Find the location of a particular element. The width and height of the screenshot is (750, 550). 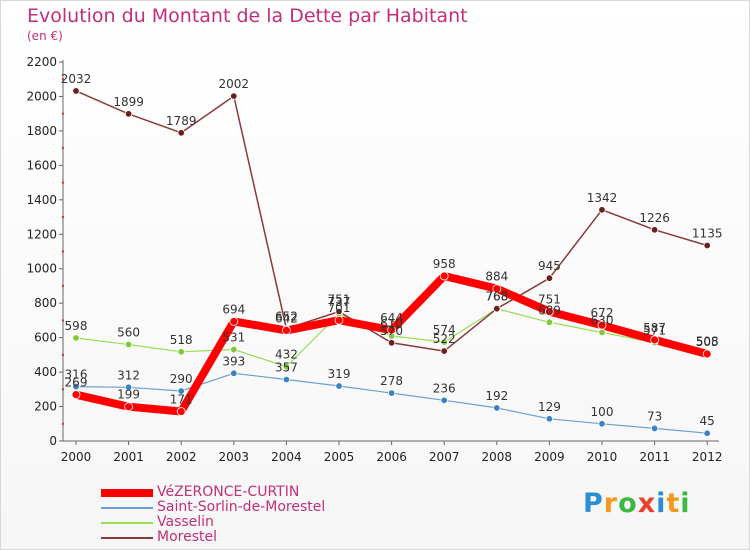

legend-swatch-saint-sorlin-de-morestel is located at coordinates (127, 508).